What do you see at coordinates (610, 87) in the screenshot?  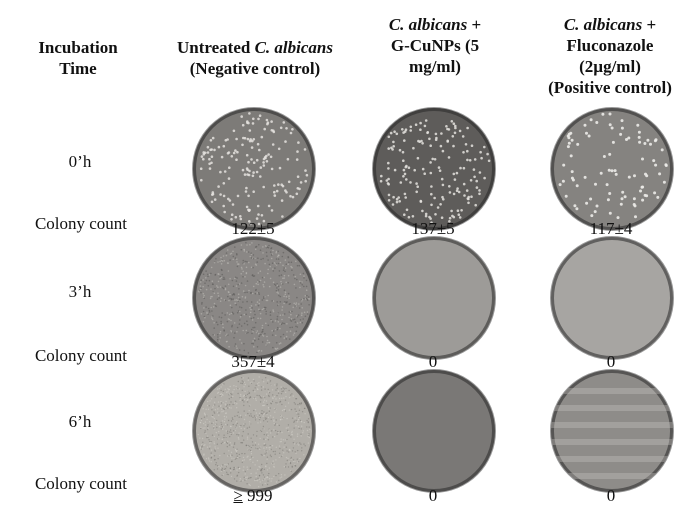 I see `header-fluconazole-line4: (Positive control)` at bounding box center [610, 87].